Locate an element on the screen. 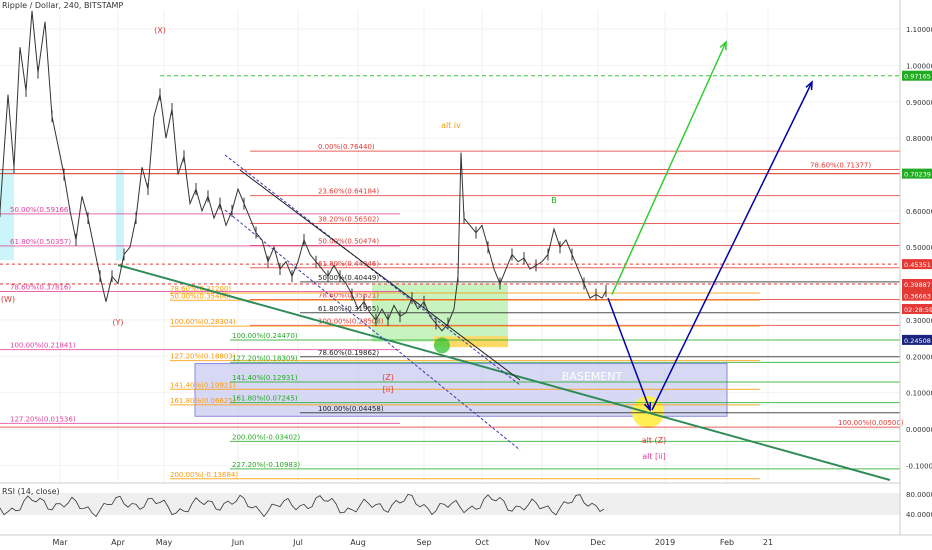 This screenshot has height=550, width=932. bullish-arrow-head is located at coordinates (723, 45).